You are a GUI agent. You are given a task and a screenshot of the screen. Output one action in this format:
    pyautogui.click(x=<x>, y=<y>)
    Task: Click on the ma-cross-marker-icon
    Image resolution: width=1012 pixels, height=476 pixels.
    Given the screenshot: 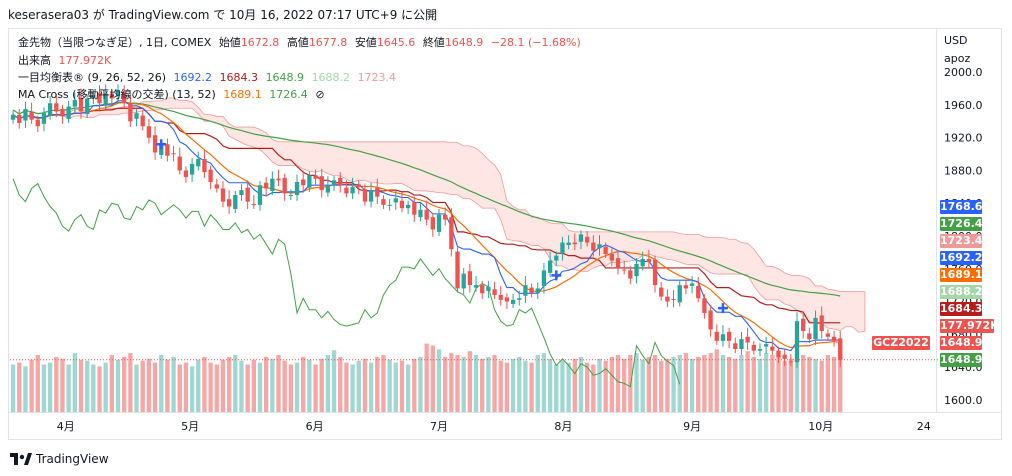 What is the action you would take?
    pyautogui.click(x=161, y=144)
    